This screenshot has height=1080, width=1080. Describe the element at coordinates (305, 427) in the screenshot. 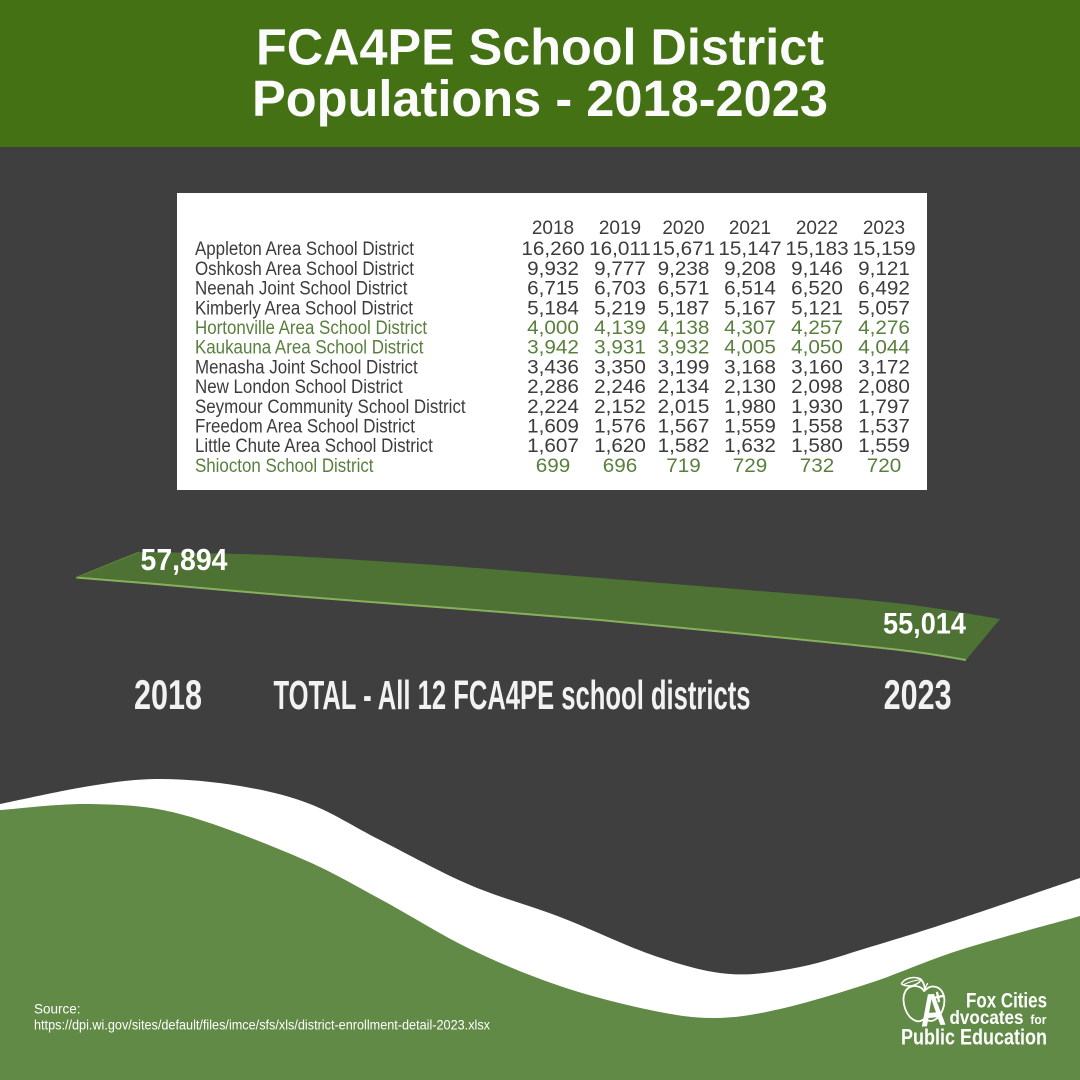

I see `svg-text: Freedom Area School District` at that location.